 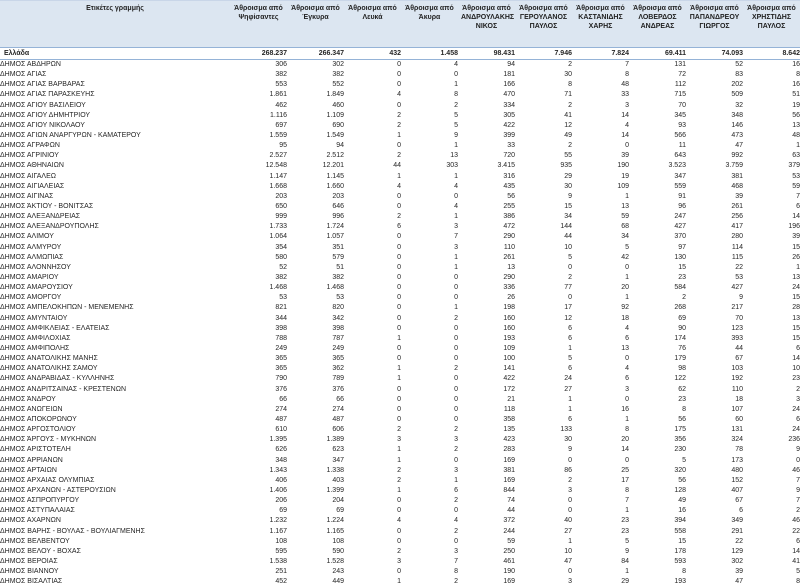 What do you see at coordinates (115, 24) in the screenshot?
I see `row-labels-header: Ετικέτες γραμμής` at bounding box center [115, 24].